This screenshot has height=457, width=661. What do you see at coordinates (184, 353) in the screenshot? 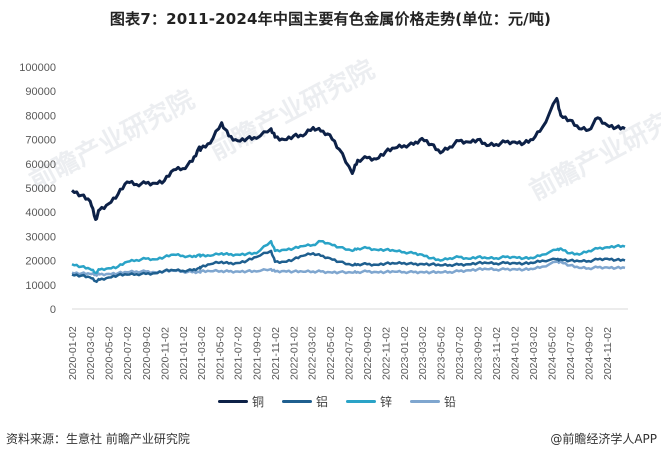
I see `x-tick-label: 2021-01-02` at bounding box center [184, 353].